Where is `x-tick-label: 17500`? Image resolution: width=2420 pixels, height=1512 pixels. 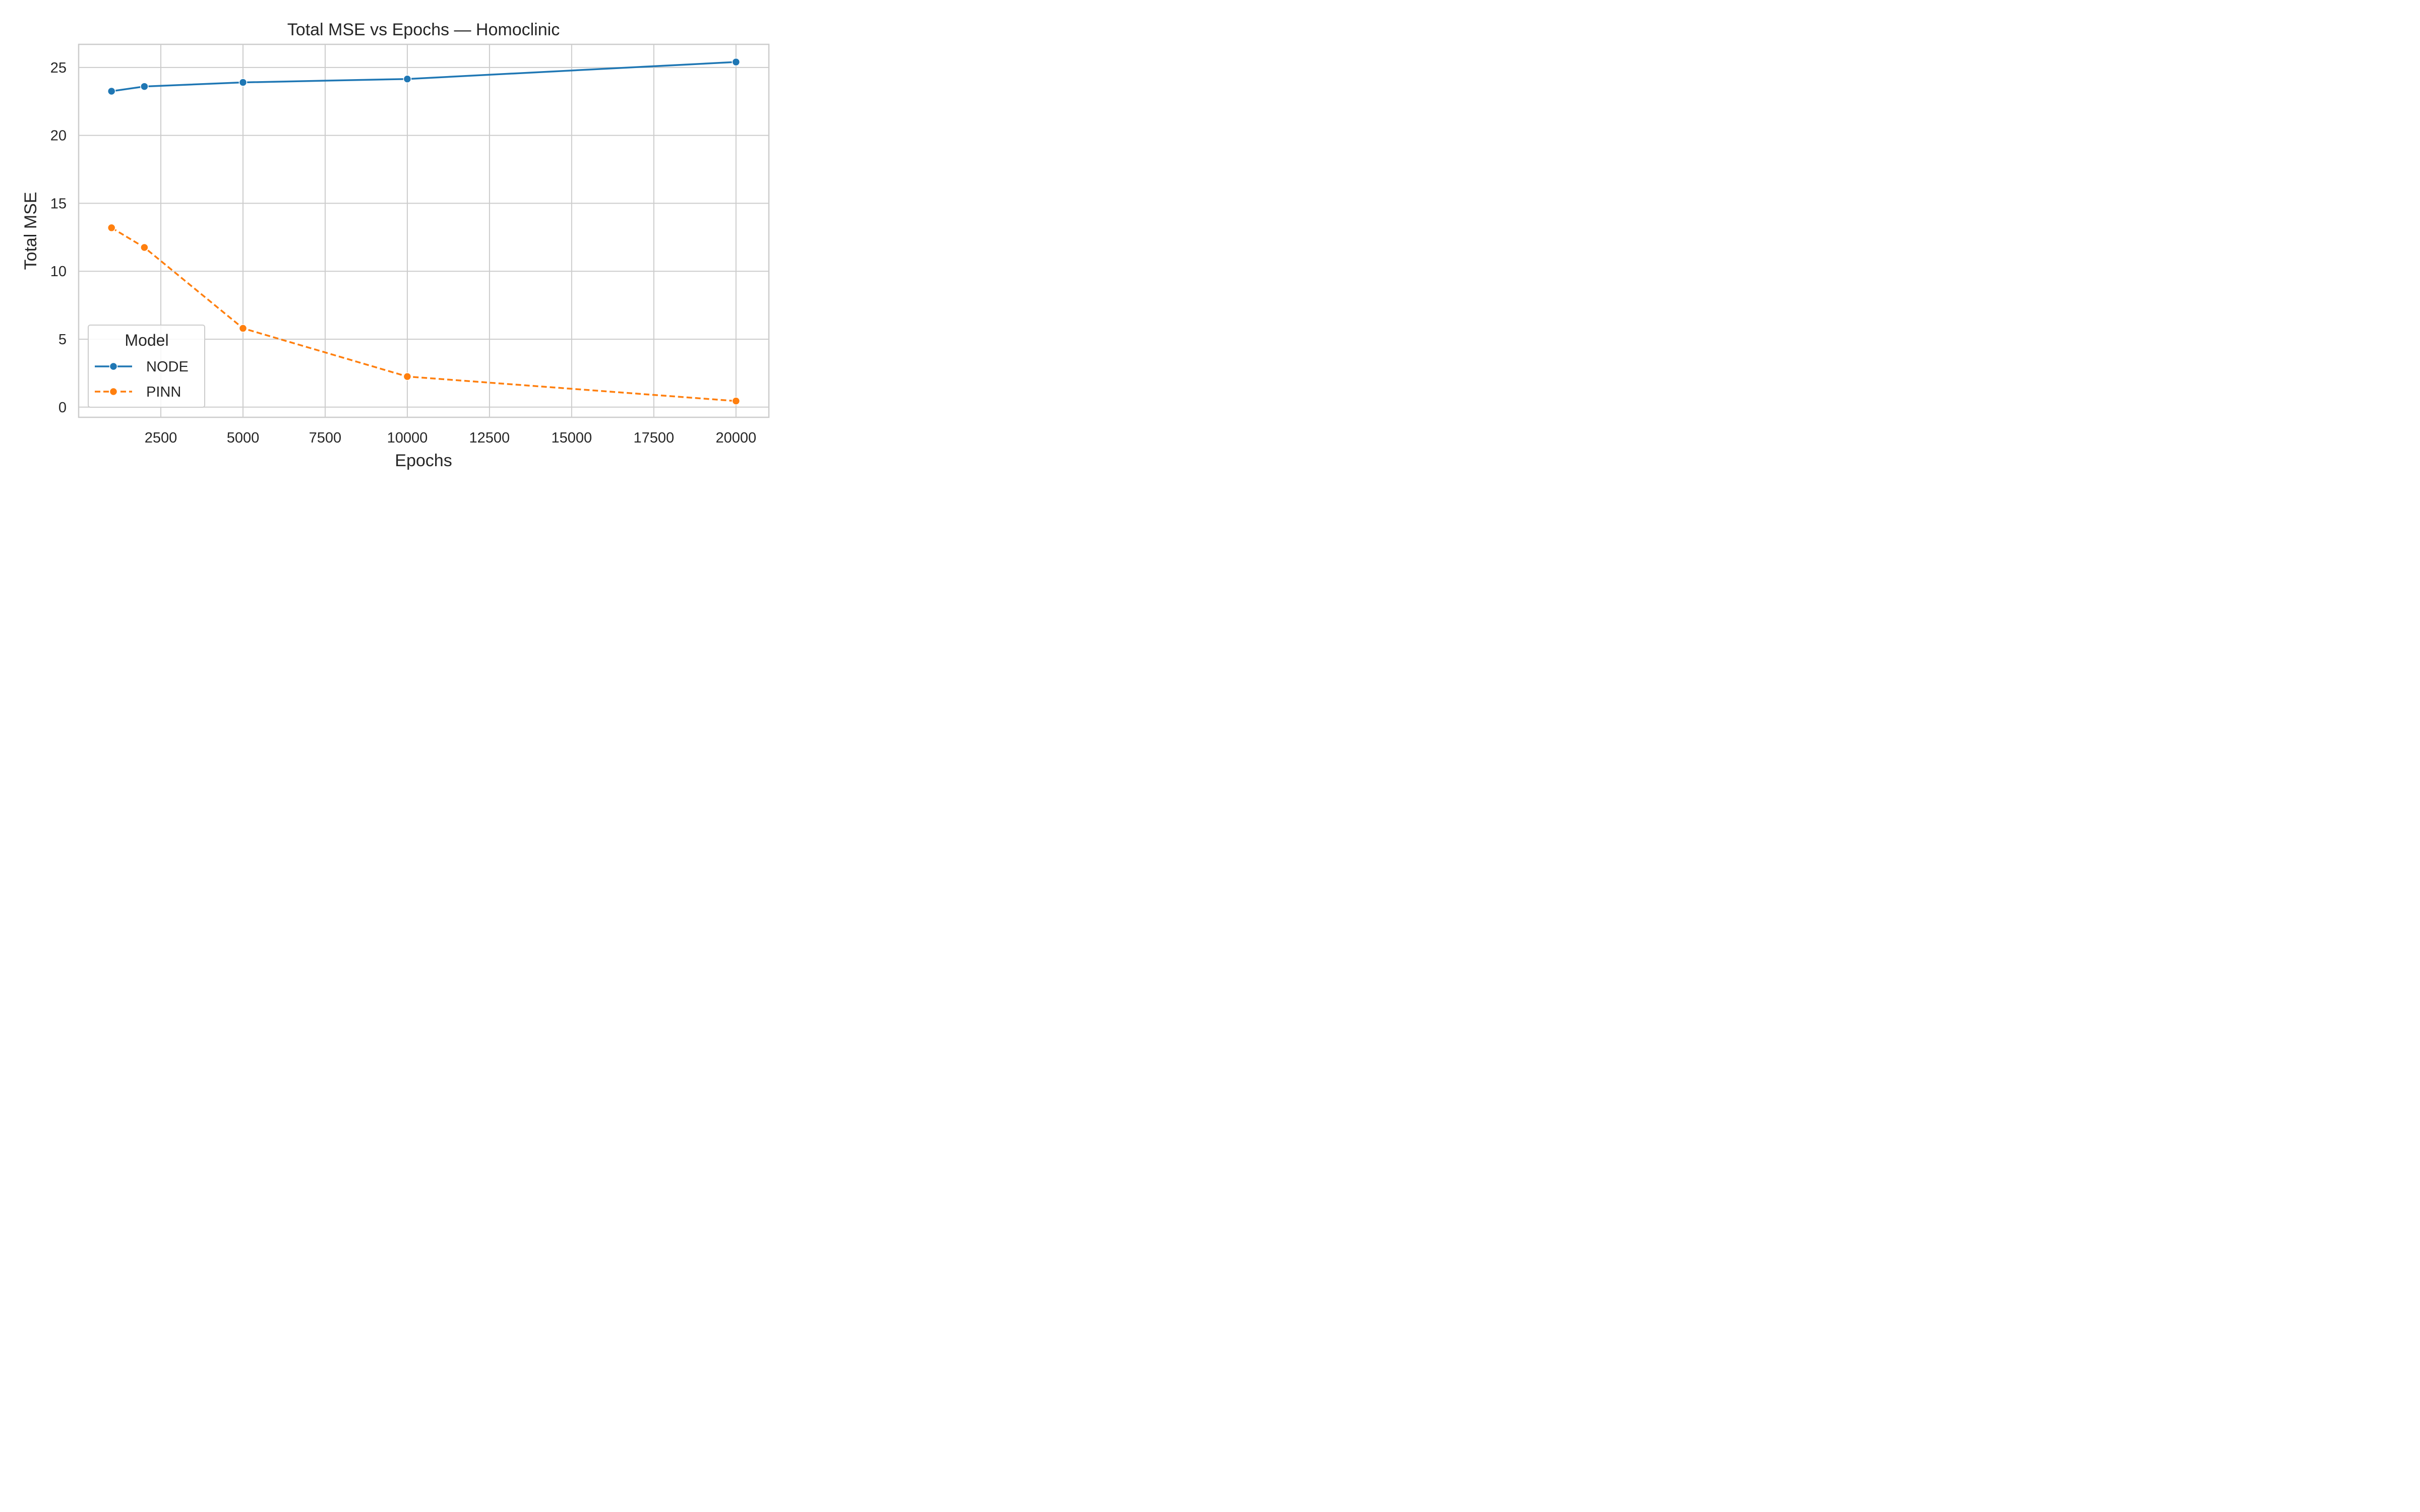
x-tick-label: 17500 is located at coordinates (654, 438).